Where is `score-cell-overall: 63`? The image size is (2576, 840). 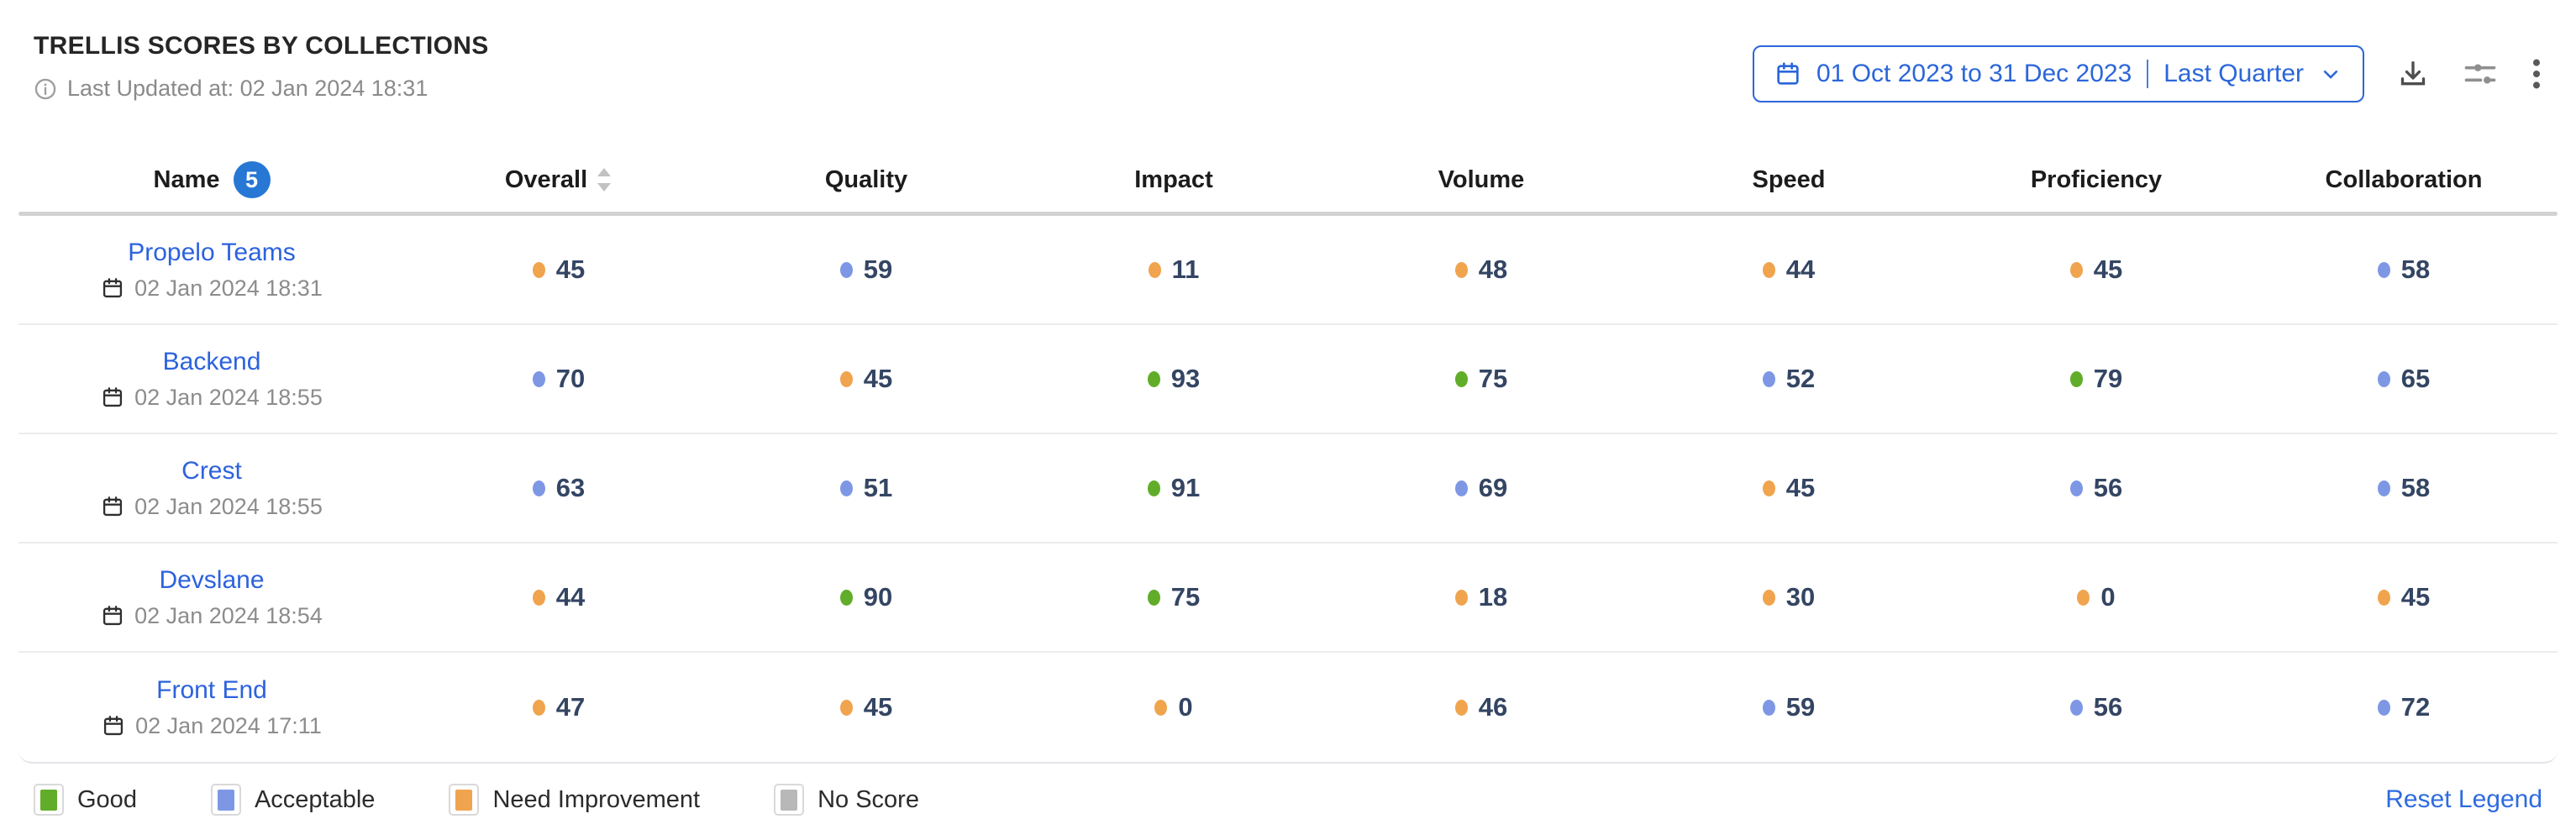 score-cell-overall: 63 is located at coordinates (558, 488).